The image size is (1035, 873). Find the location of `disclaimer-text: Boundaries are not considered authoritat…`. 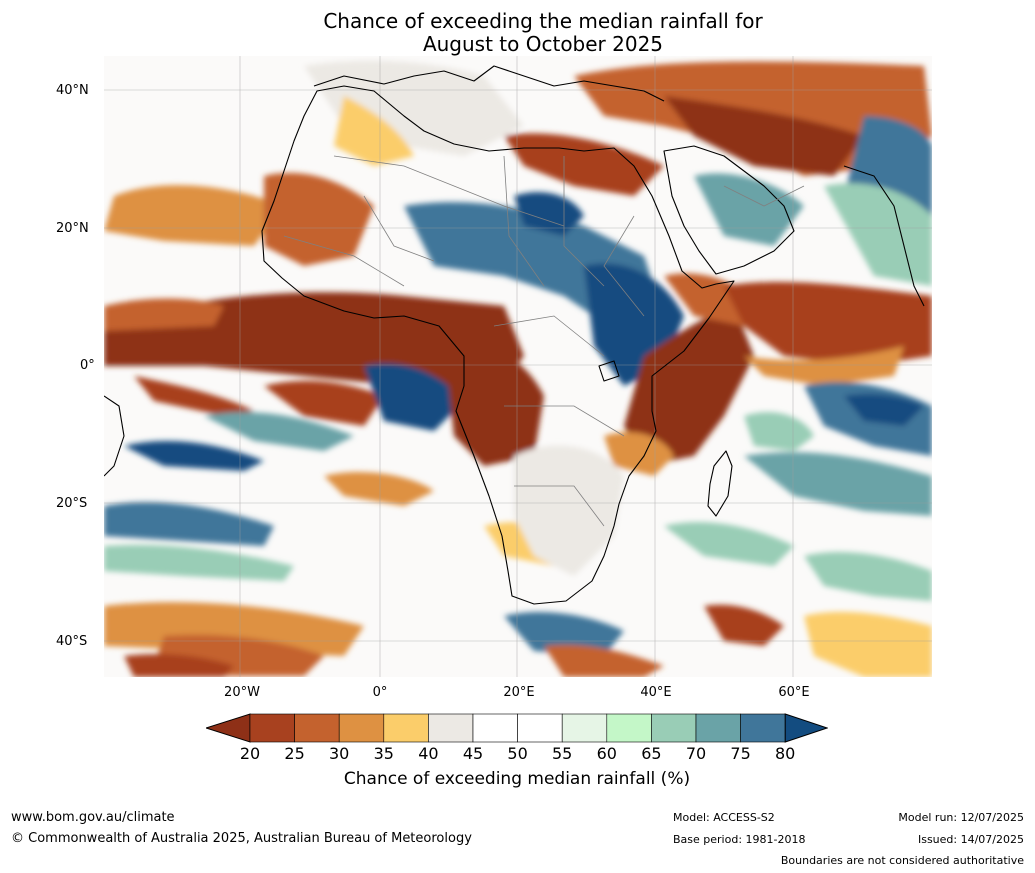

disclaimer-text: Boundaries are not considered authoritat… is located at coordinates (902, 860).